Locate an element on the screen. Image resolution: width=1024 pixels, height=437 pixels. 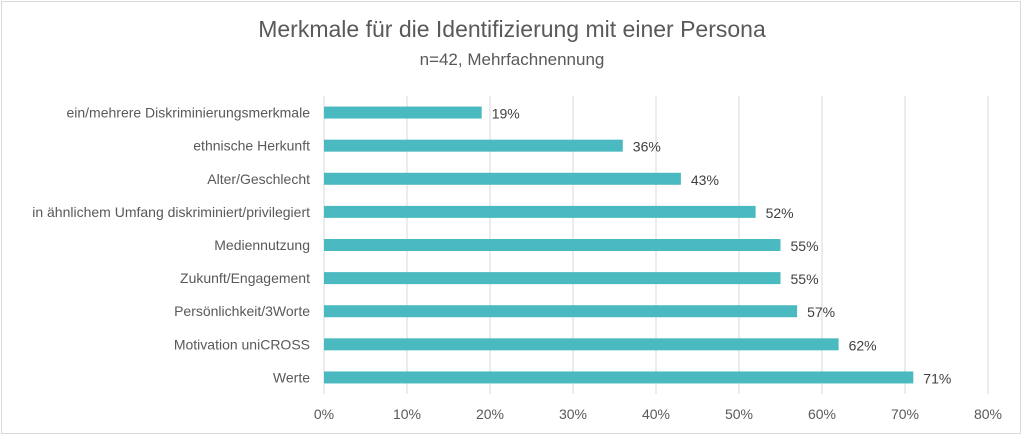
x-tick-label: 80% is located at coordinates (988, 414).